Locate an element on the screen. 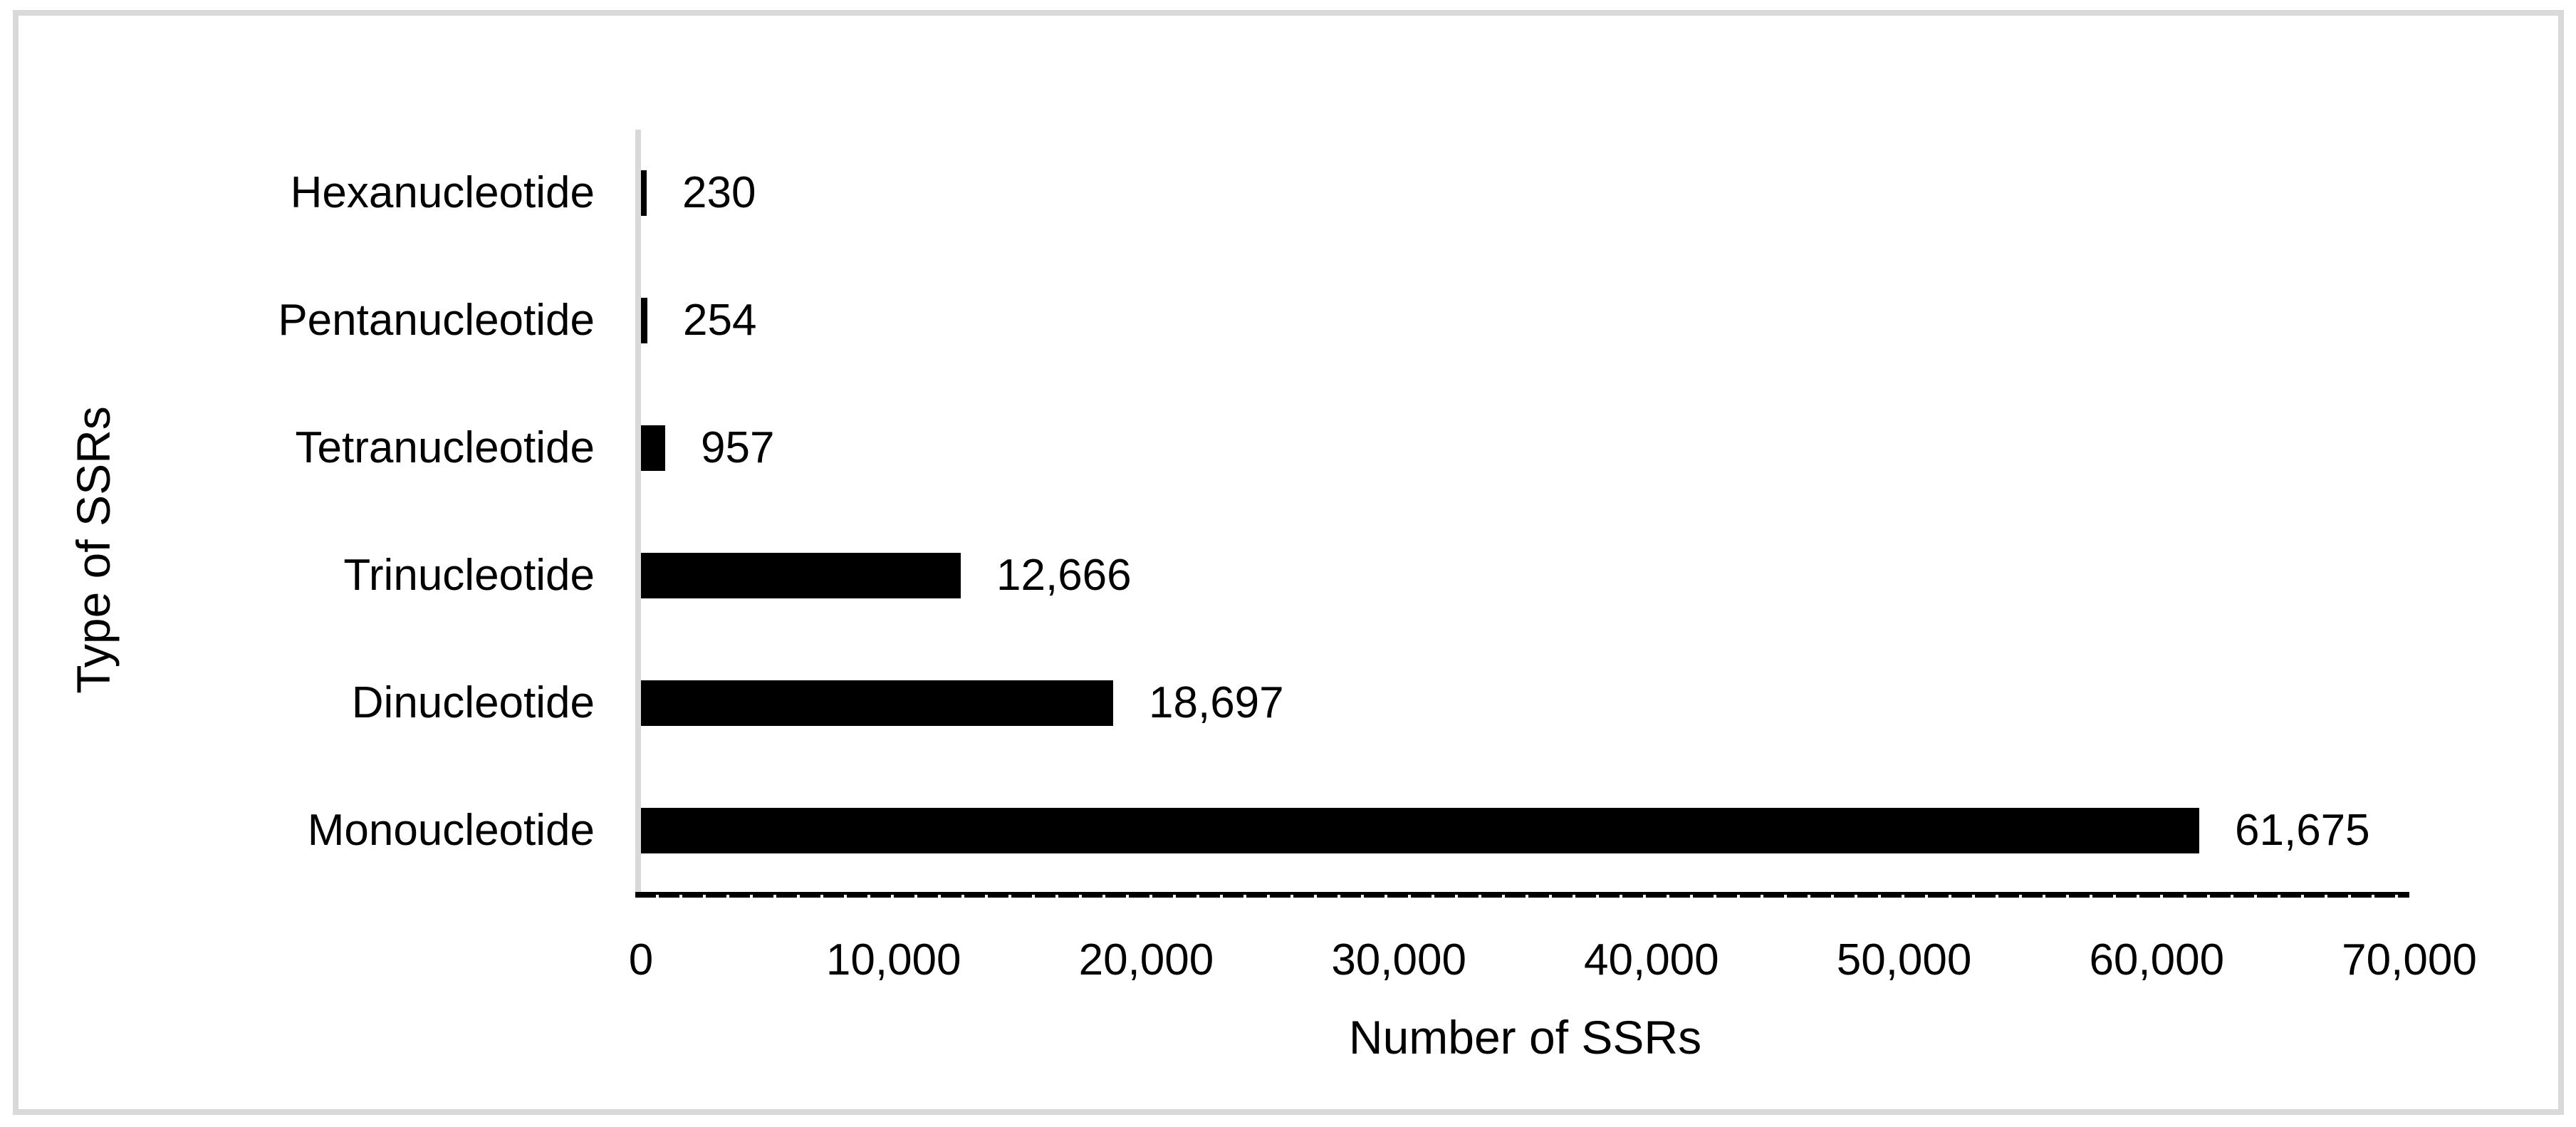 This screenshot has height=1127, width=2576. x-tick-label: 10,000 is located at coordinates (893, 960).